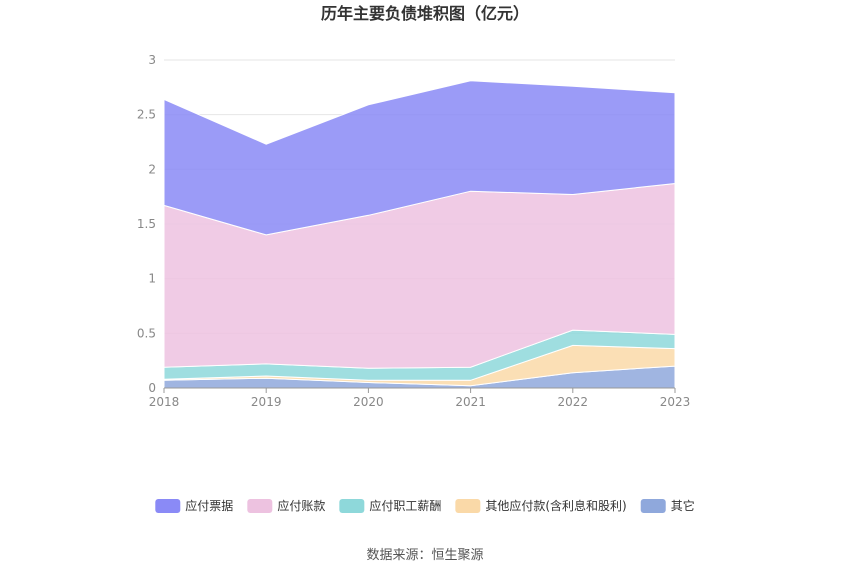 This screenshot has height=575, width=850. Describe the element at coordinates (209, 505) in the screenshot. I see `legend-label: 应付票据` at that location.